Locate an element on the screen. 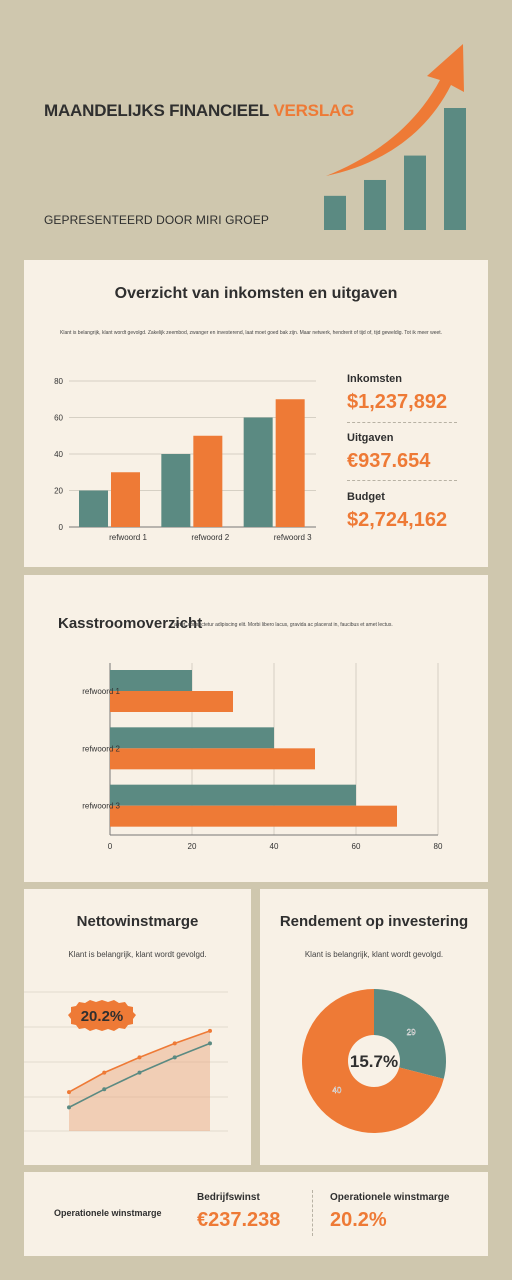 The width and height of the screenshot is (512, 1280). cashflow-bar-chart: 0 20 40 60 80 refwoord 1 refwoord 2 refwoord 3 is located at coordinates (262, 757).